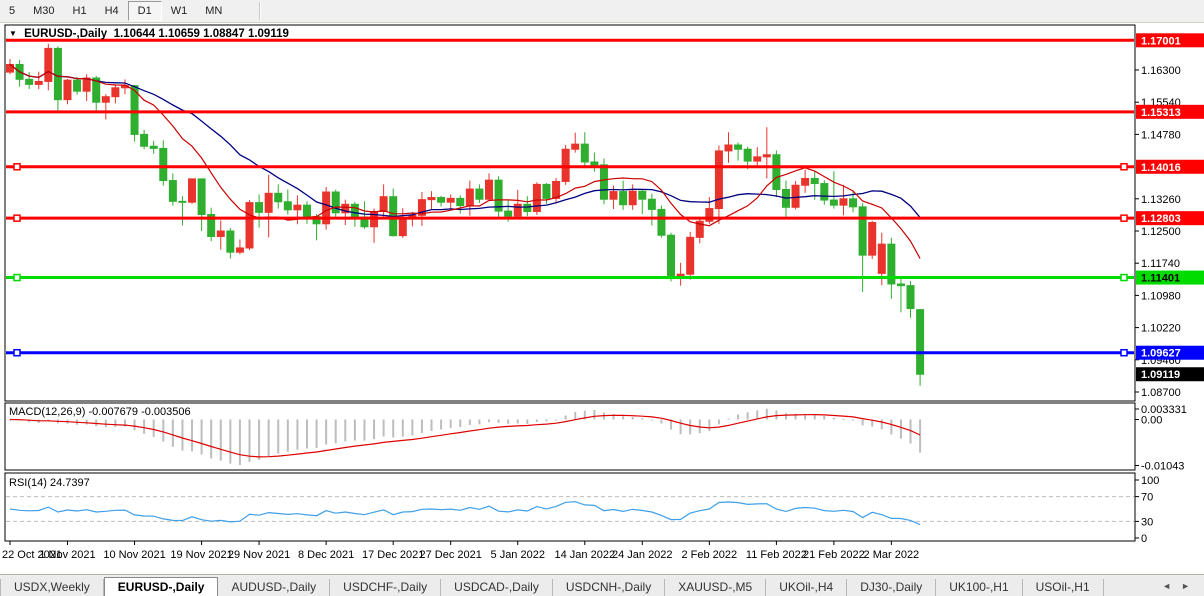 This screenshot has height=596, width=1204. What do you see at coordinates (259, 555) in the screenshot?
I see `time-axis-label: 29 Nov 2021` at bounding box center [259, 555].